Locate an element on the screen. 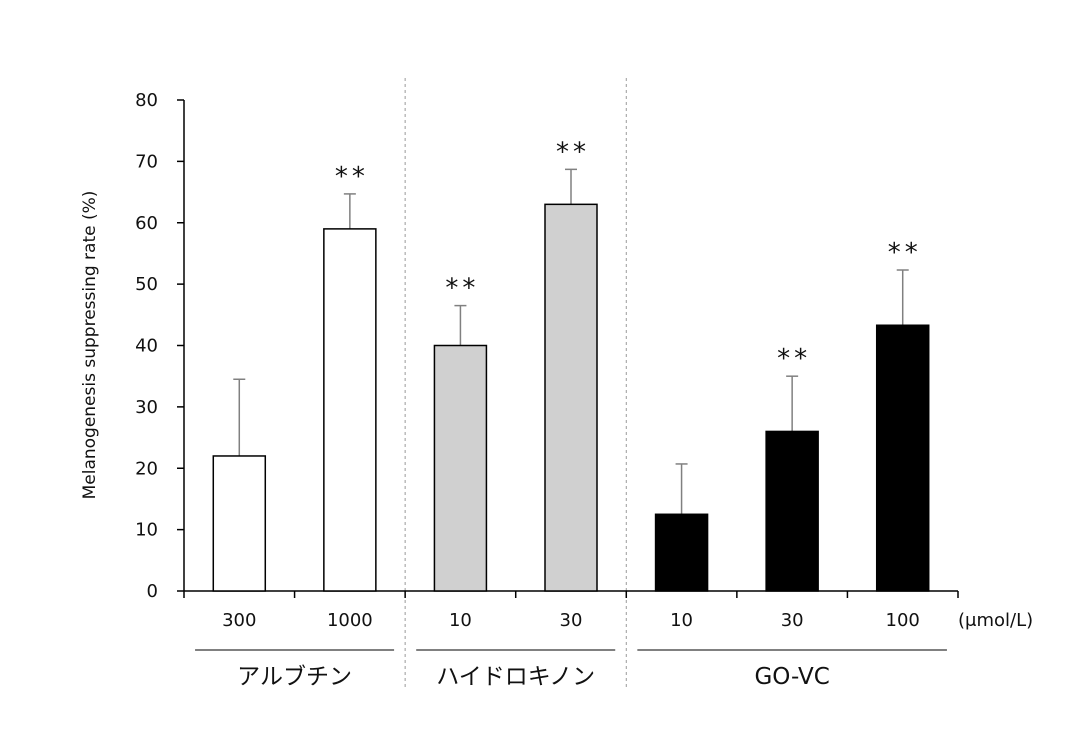 Image resolution: width=1090 pixels, height=731 pixels. group-label: GO-VC is located at coordinates (791, 677).